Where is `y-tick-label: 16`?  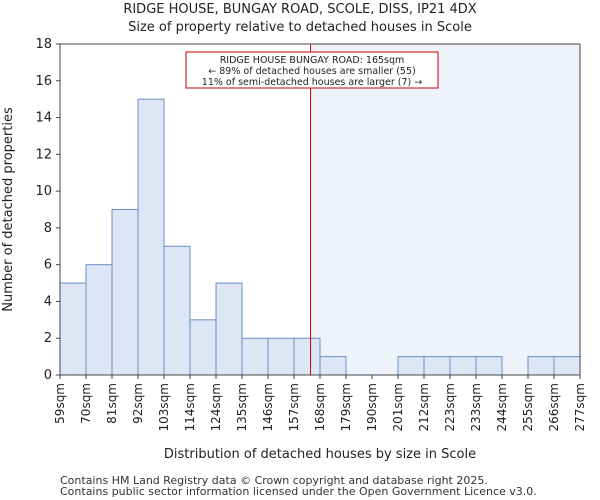 y-tick-label: 16 is located at coordinates (43, 81).